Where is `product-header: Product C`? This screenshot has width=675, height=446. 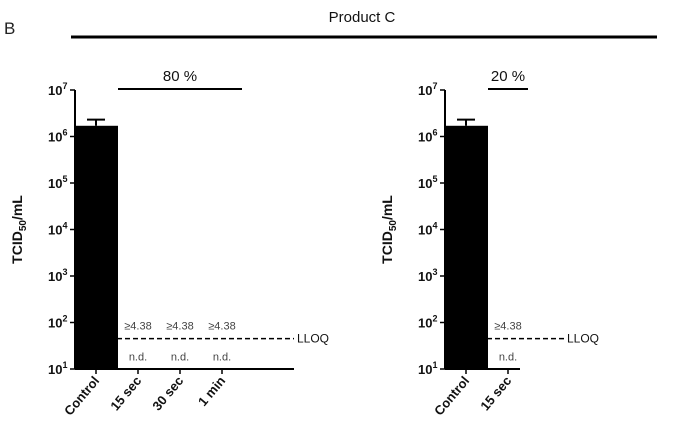 product-header: Product C is located at coordinates (362, 17).